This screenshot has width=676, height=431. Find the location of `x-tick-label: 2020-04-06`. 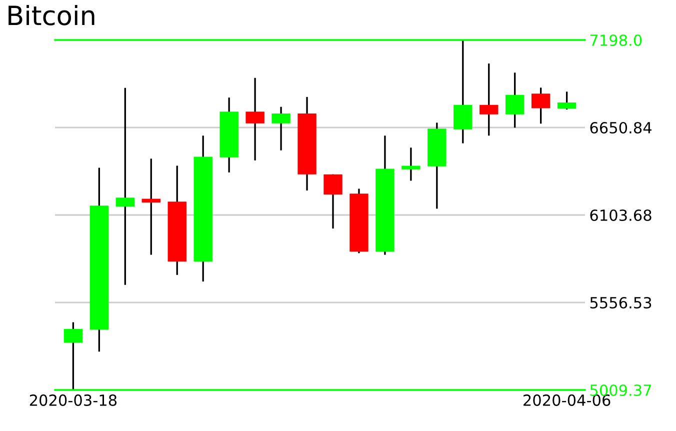

x-tick-label: 2020-04-06 is located at coordinates (567, 400).